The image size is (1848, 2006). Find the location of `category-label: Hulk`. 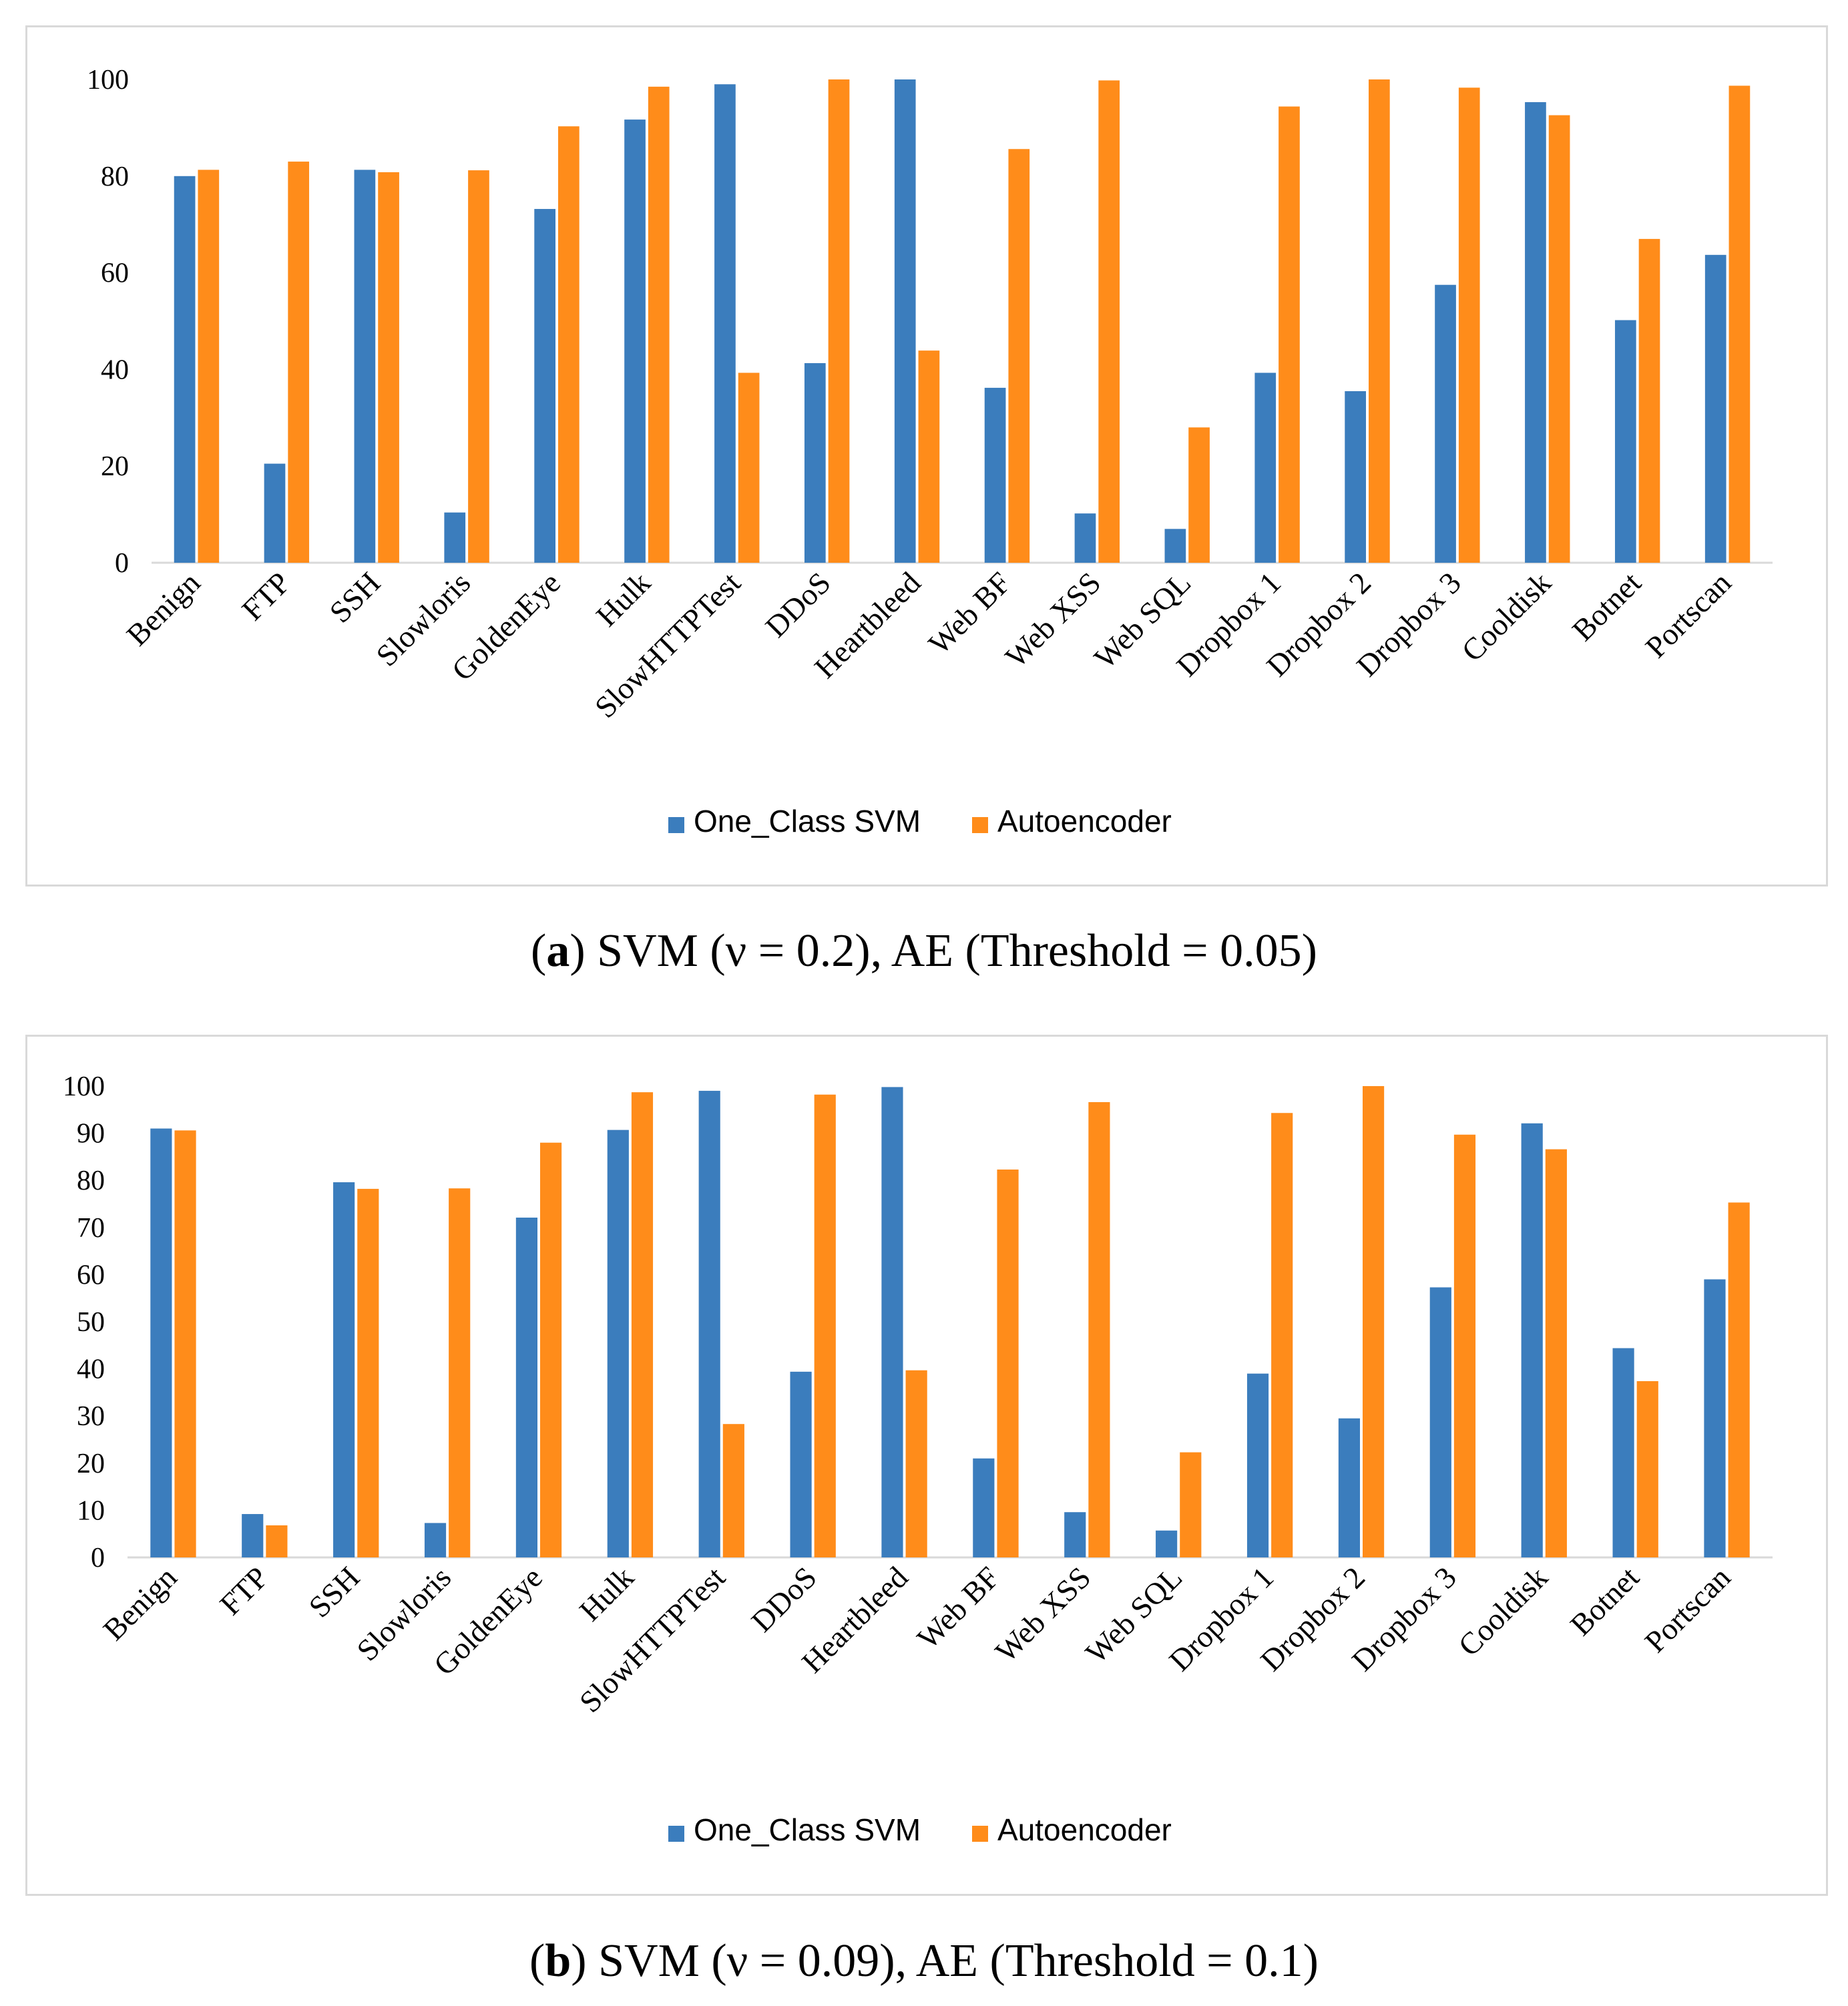

category-label: Hulk is located at coordinates (606, 1593).